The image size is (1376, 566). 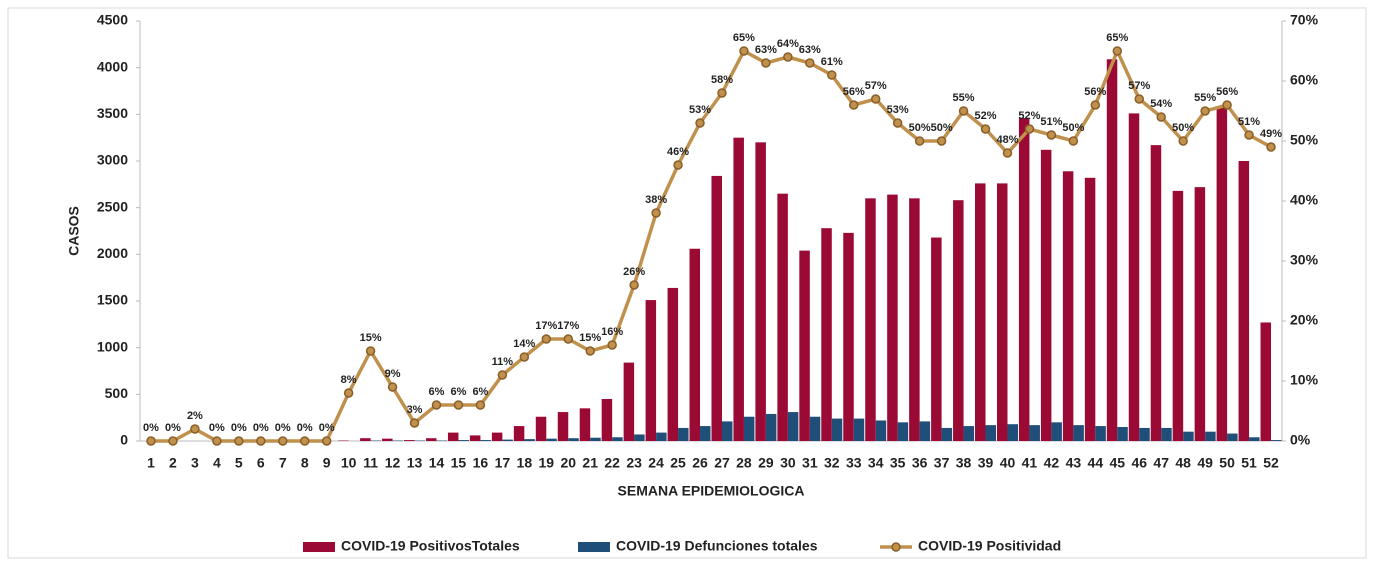 What do you see at coordinates (1183, 463) in the screenshot?
I see `x-tick-label: 48` at bounding box center [1183, 463].